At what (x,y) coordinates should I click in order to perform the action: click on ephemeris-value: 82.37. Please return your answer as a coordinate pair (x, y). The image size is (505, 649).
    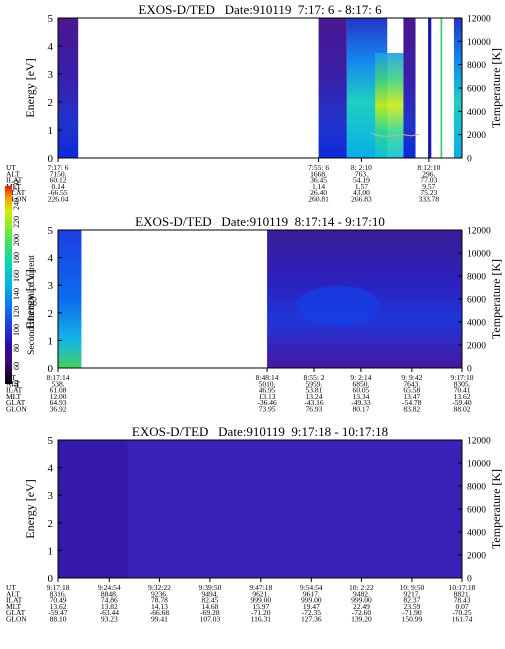
    Looking at the image, I should click on (411, 600).